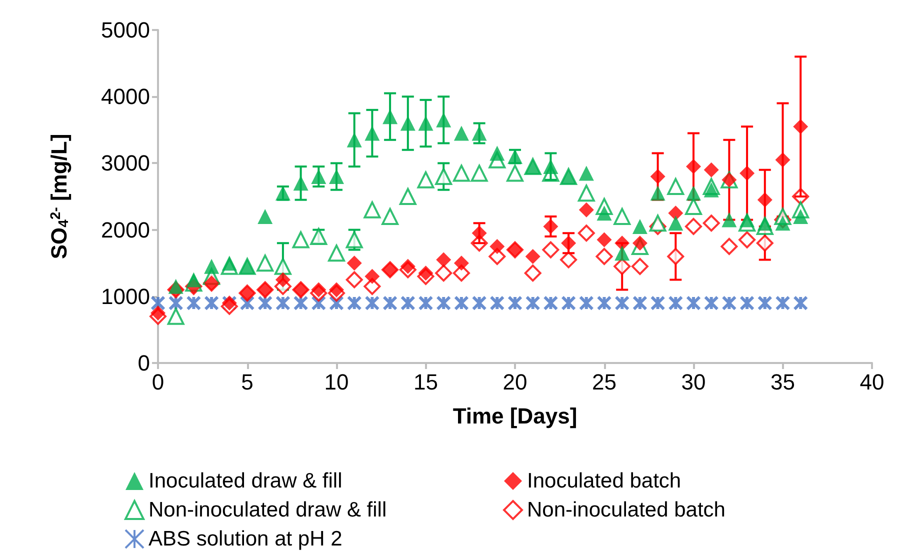 The width and height of the screenshot is (906, 558). Describe the element at coordinates (125, 97) in the screenshot. I see `y-tick-label: 4000` at that location.